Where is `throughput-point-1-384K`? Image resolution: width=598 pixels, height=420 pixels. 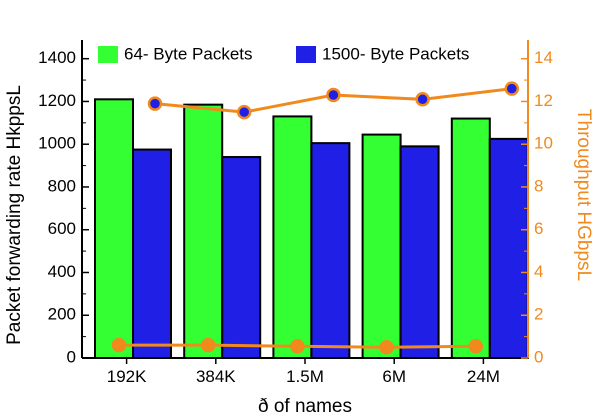
throughput-point-1-384K is located at coordinates (244, 112).